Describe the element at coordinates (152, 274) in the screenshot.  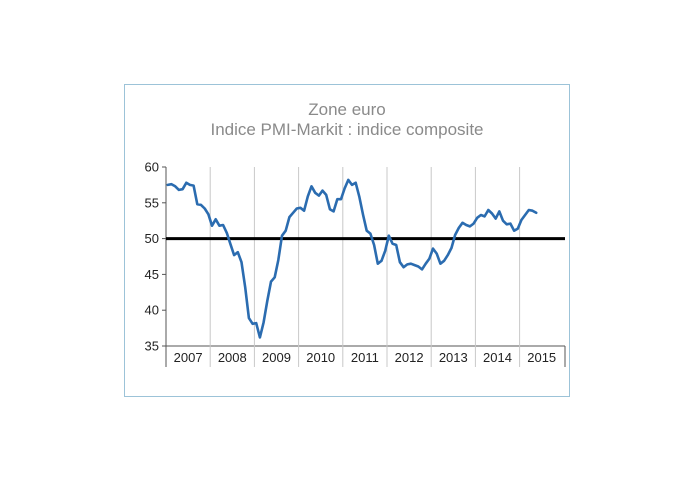
I see `y-tick-label: 45` at that location.